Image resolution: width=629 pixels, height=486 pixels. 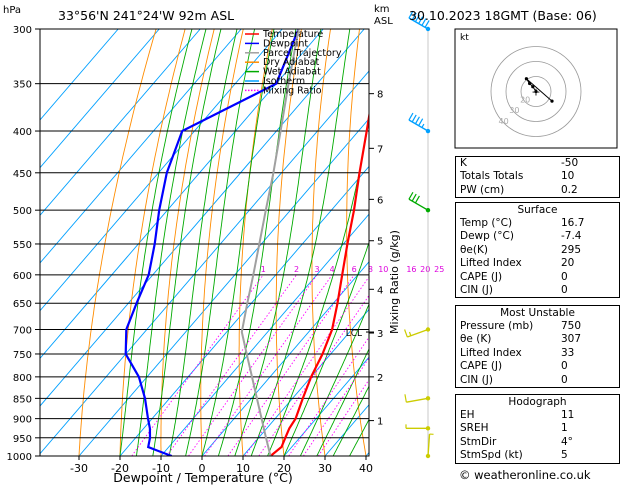 What do you see at coordinates (464, 38) in the screenshot?
I see `hodograph-unit-label: kt` at bounding box center [464, 38].